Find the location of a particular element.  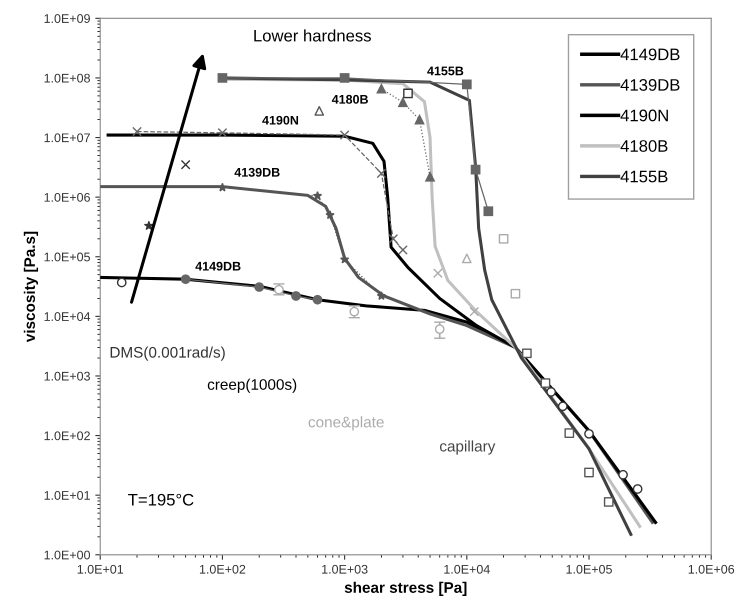

legend-label: 4180B is located at coordinates (644, 146).